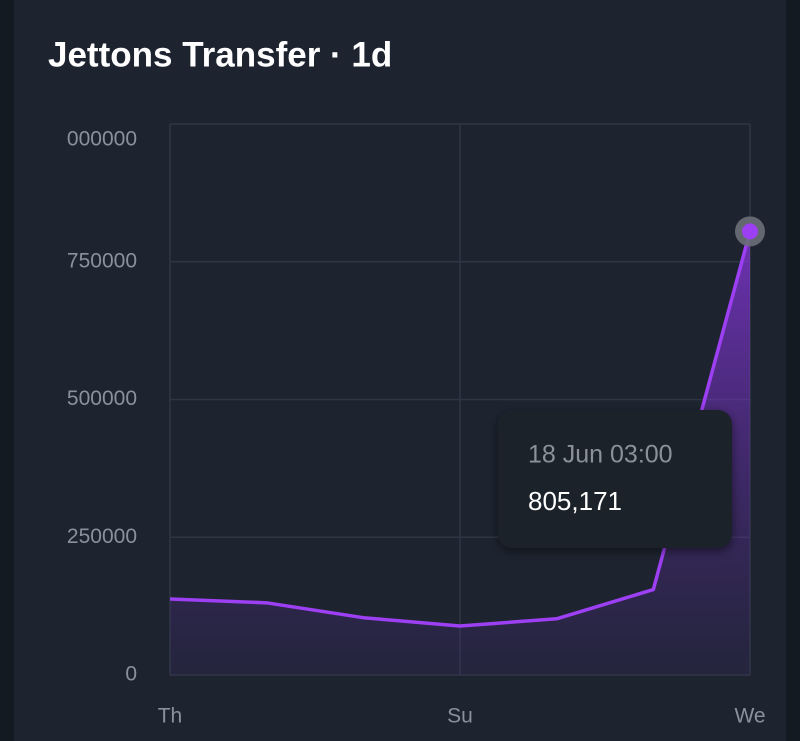 The width and height of the screenshot is (800, 741). I want to click on y-tick-label: 250000, so click(102, 536).